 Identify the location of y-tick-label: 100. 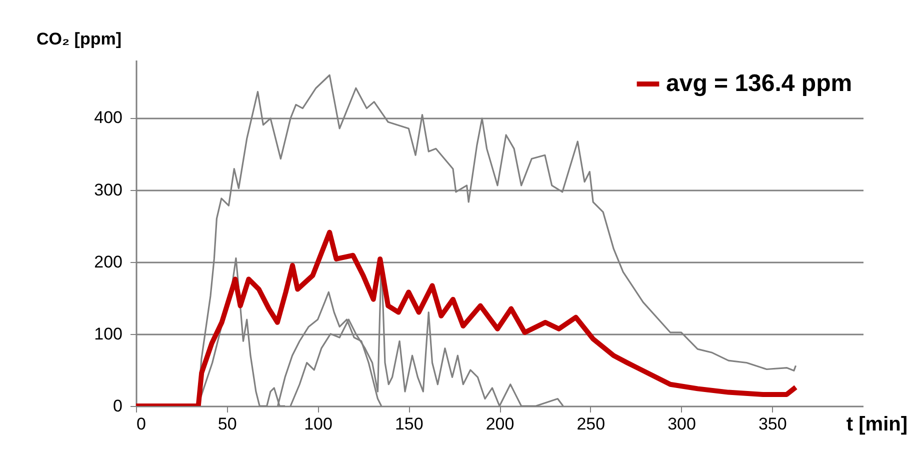
(108, 334).